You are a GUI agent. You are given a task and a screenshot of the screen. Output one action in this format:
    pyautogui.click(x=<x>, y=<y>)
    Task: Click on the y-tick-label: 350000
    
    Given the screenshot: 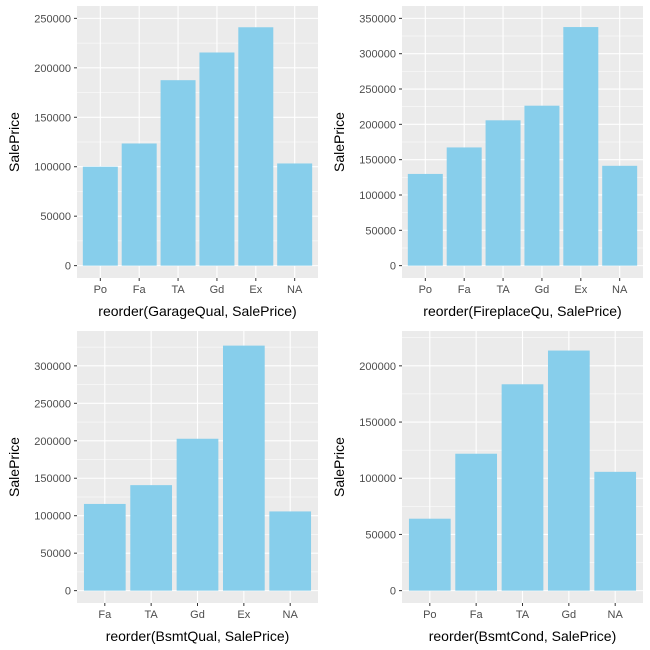 What is the action you would take?
    pyautogui.click(x=377, y=19)
    